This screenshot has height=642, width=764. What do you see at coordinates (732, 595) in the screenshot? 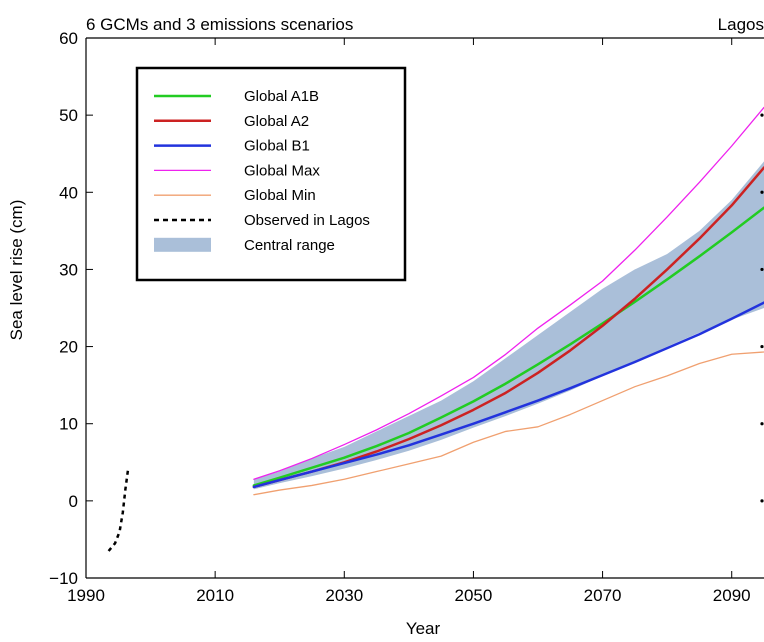
I see `x-tick-label: 2090` at bounding box center [732, 595].